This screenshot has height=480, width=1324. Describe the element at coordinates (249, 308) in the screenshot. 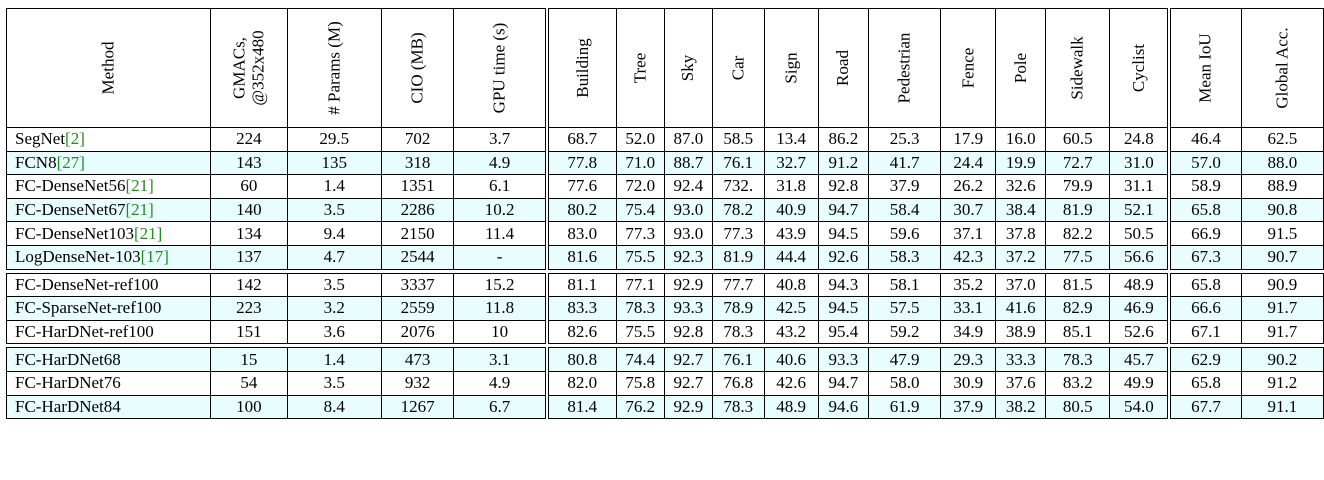

I see `value-cell: 223` at that location.